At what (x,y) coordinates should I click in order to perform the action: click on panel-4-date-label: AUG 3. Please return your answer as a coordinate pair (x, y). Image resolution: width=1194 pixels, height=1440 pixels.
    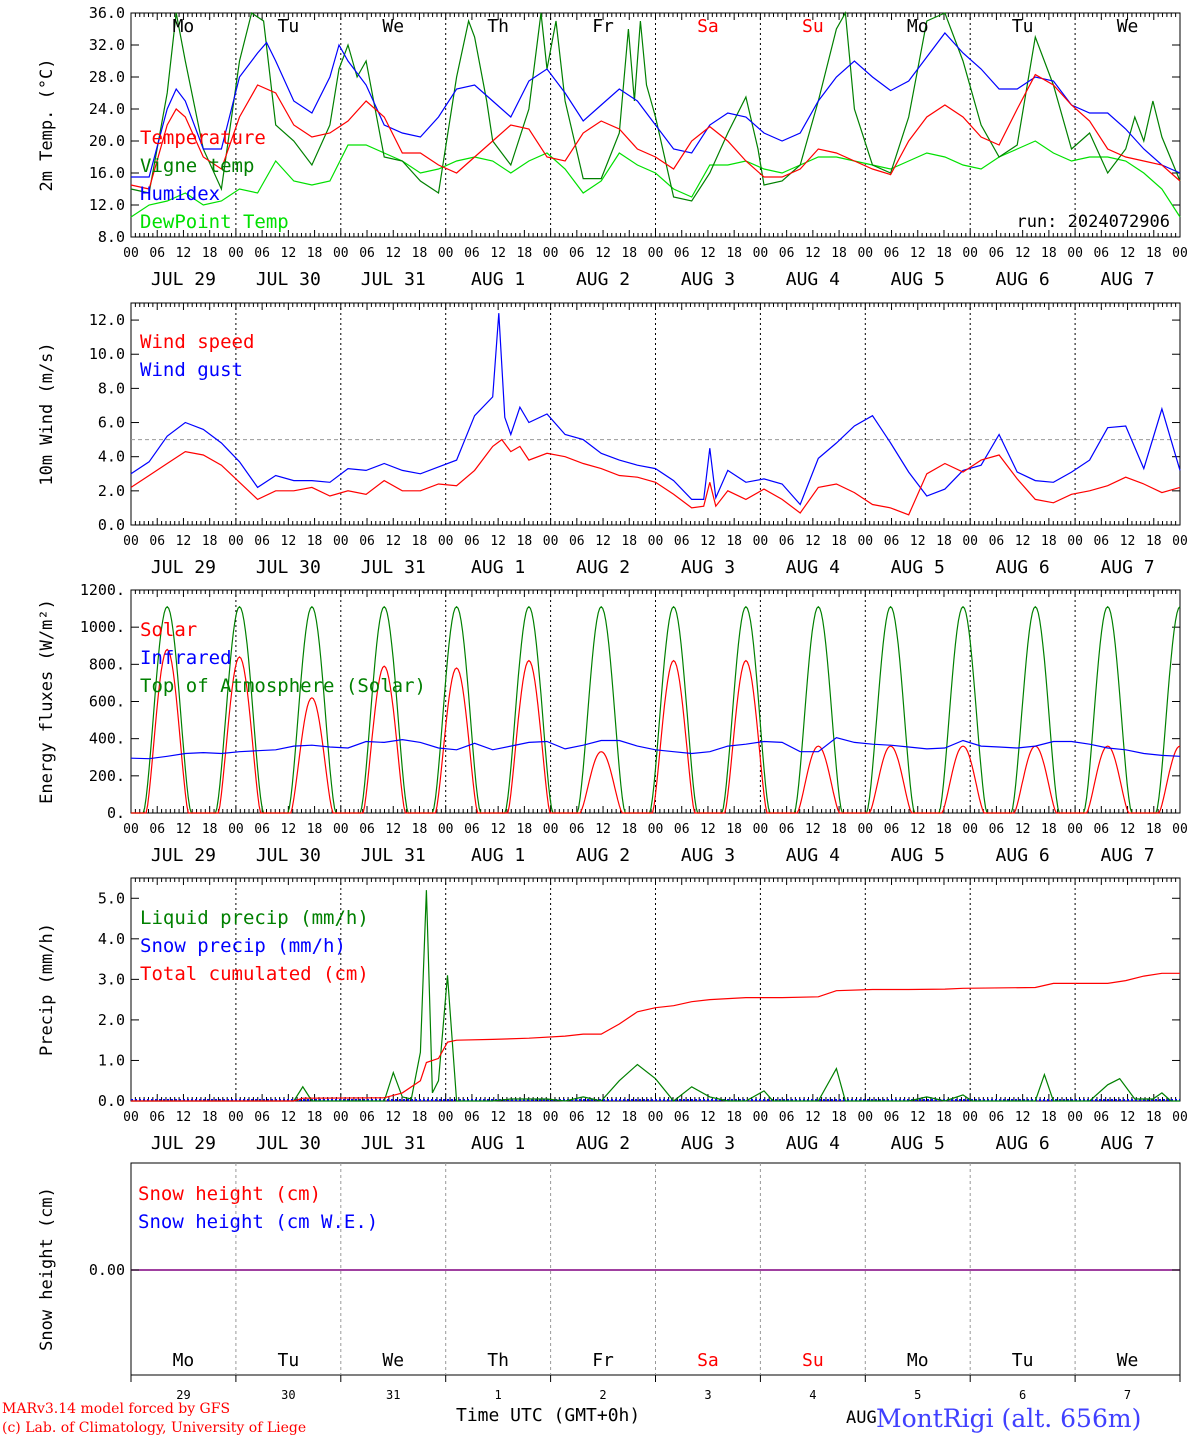
    Looking at the image, I should click on (708, 1143).